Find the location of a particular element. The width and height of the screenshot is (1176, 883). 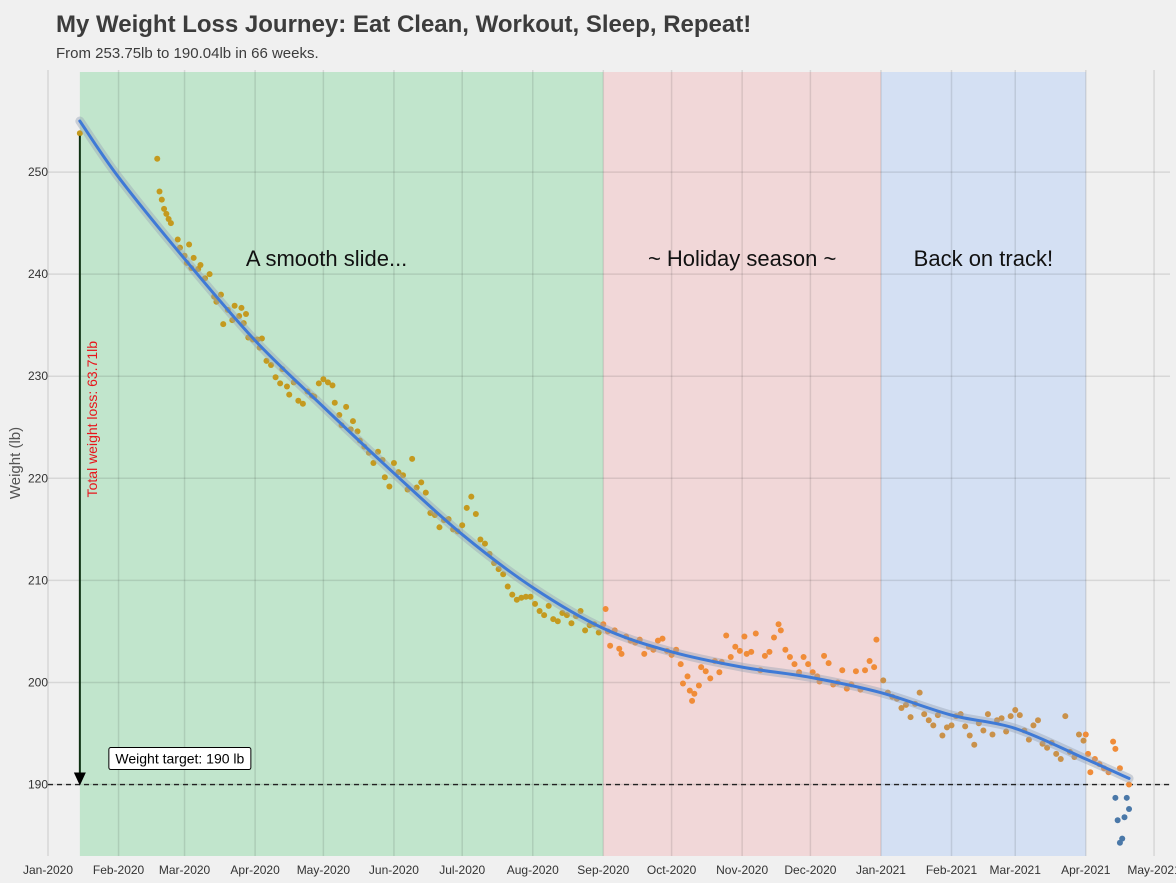

target-label-box is located at coordinates (180, 759).